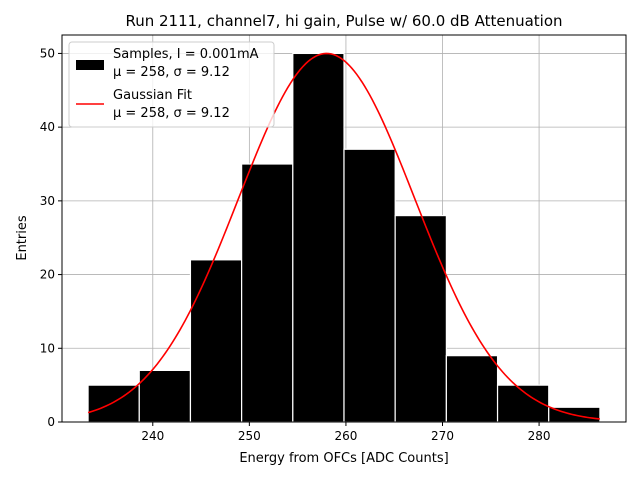  I want to click on y-tick-label: 0, so click(51, 422).